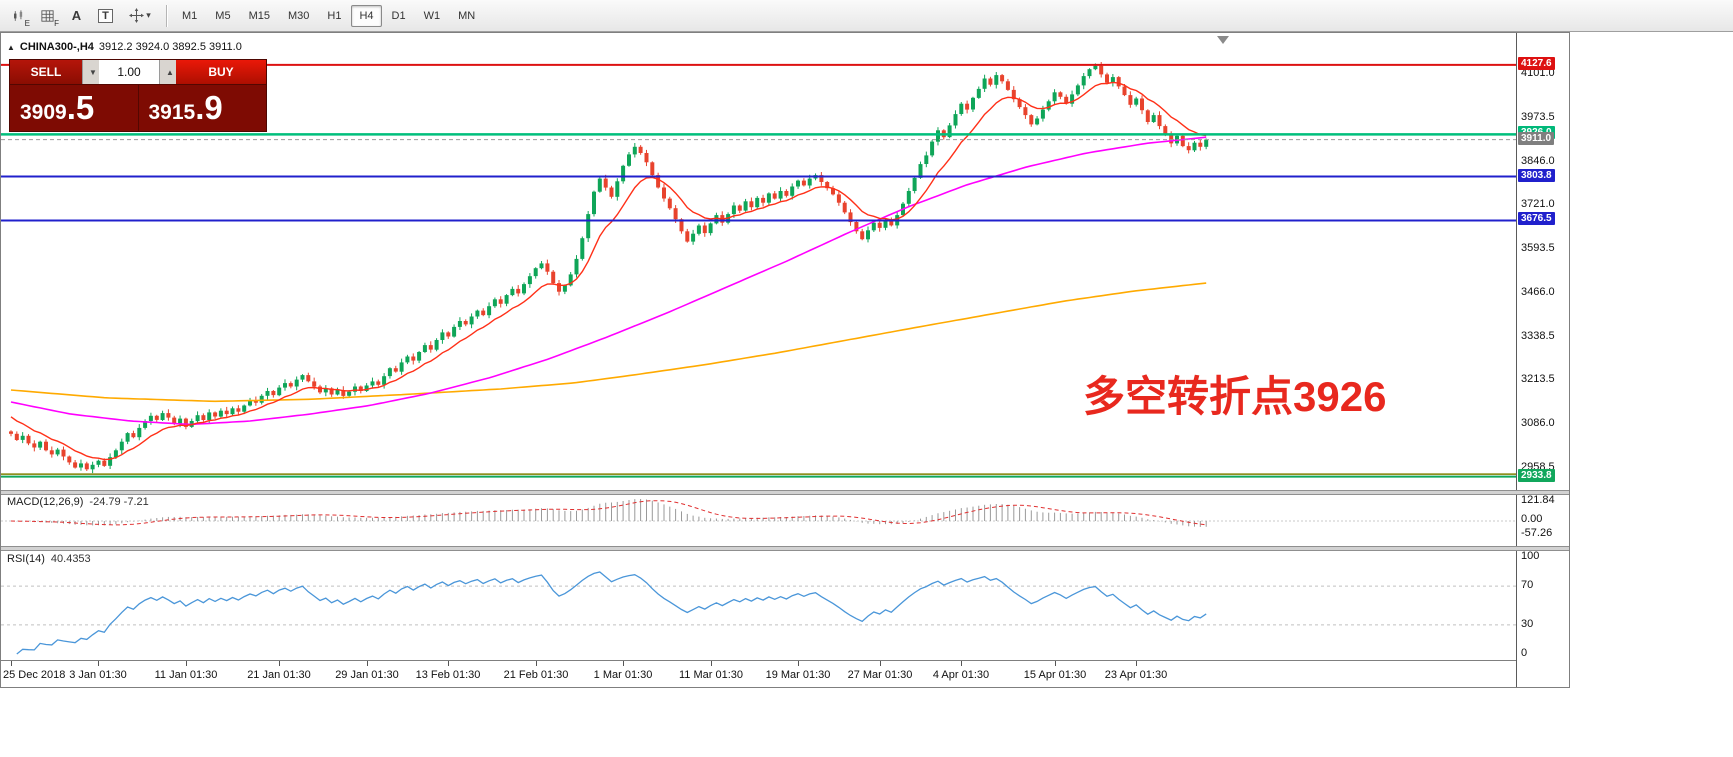 The image size is (1733, 757). Describe the element at coordinates (90, 72) in the screenshot. I see `volume-decrease-button: ▼` at that location.